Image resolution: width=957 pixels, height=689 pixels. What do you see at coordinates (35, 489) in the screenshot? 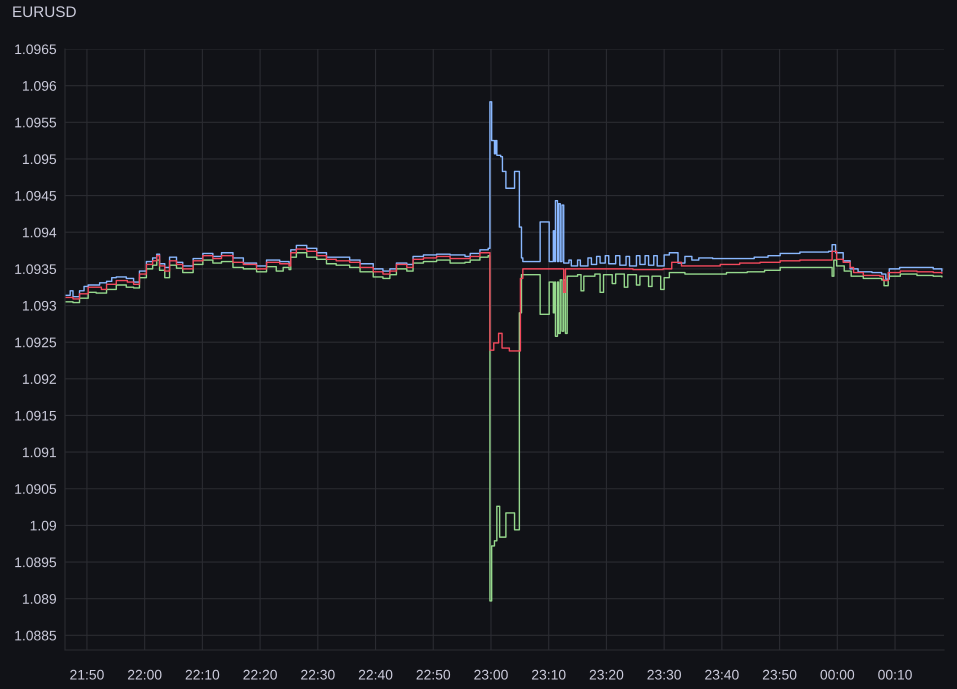
I see `y-tick-label: 1.0905` at bounding box center [35, 489].